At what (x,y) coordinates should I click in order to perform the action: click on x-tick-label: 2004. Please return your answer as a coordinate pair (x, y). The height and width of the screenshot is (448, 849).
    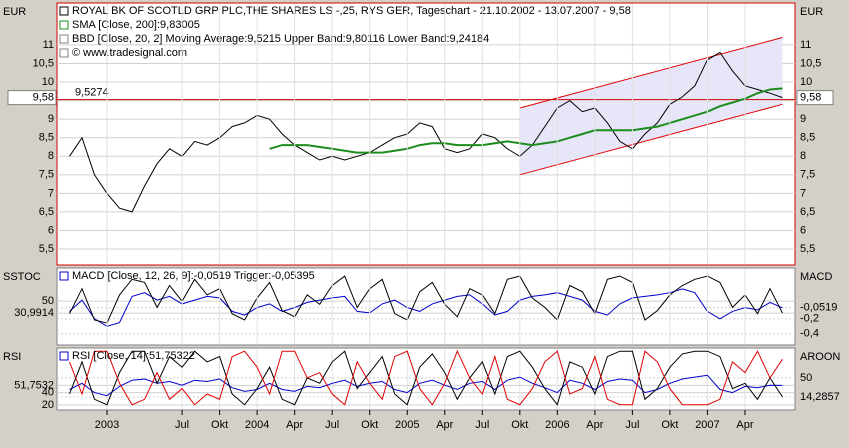
    Looking at the image, I should click on (257, 425).